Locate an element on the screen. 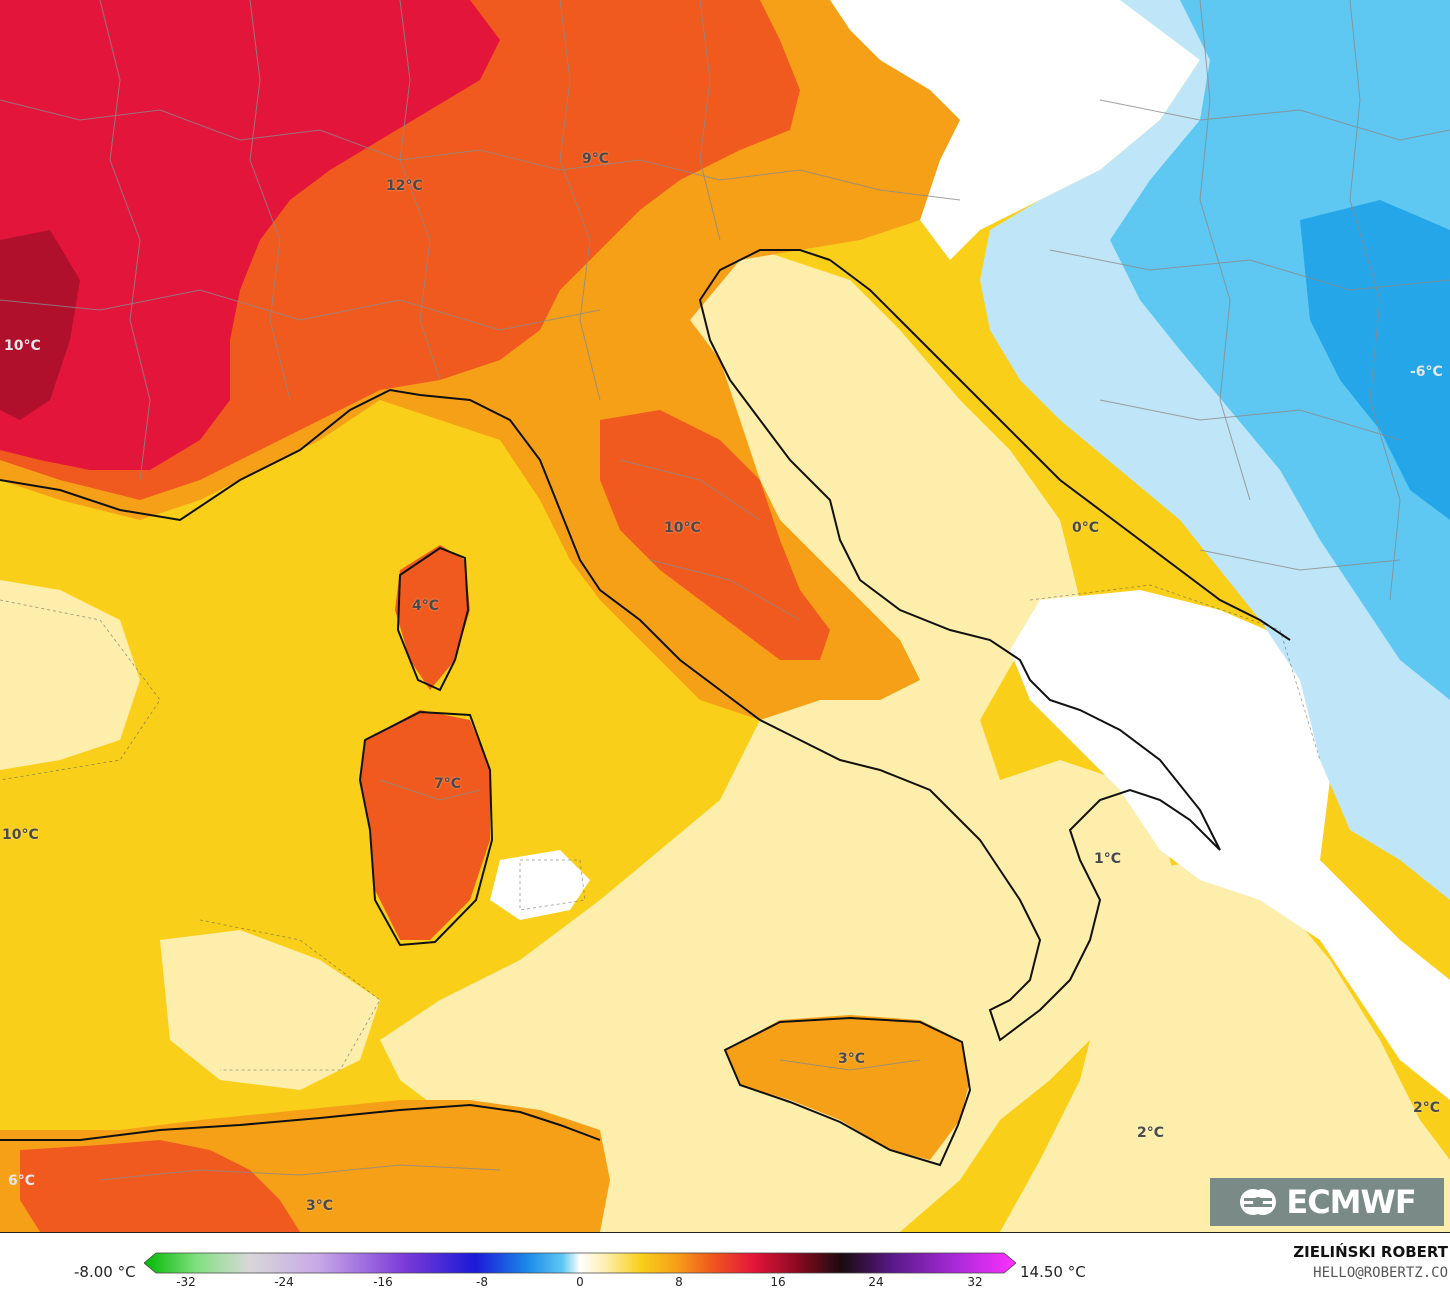 This screenshot has width=1450, height=1289. warm-zone-africa is located at coordinates (160, 1186).